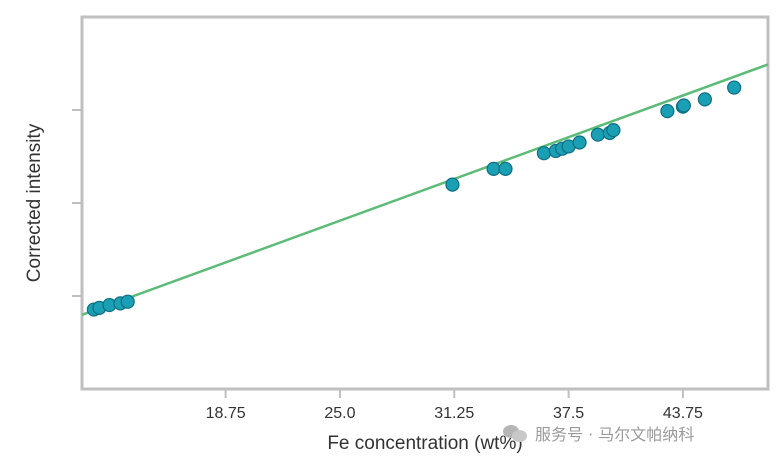 The width and height of the screenshot is (780, 465). Describe the element at coordinates (683, 413) in the screenshot. I see `x-tick-label: 43.75` at that location.